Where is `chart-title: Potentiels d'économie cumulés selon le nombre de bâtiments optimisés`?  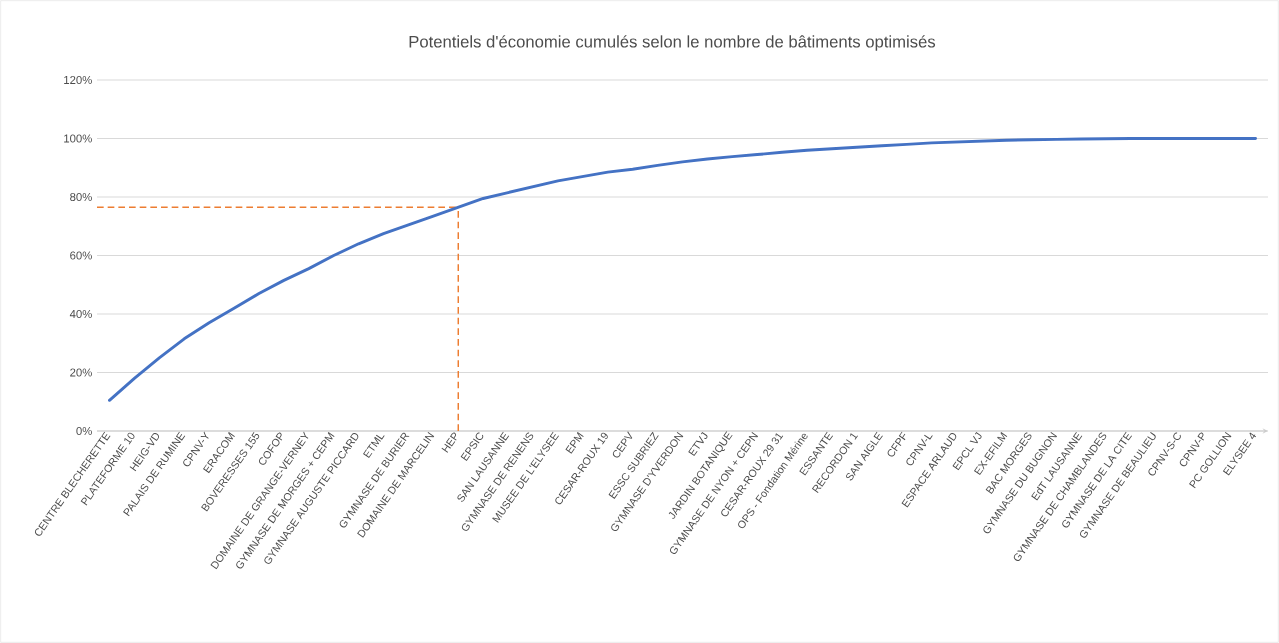 chart-title: Potentiels d'économie cumulés selon le nombre de bâtiments optimisés is located at coordinates (672, 43).